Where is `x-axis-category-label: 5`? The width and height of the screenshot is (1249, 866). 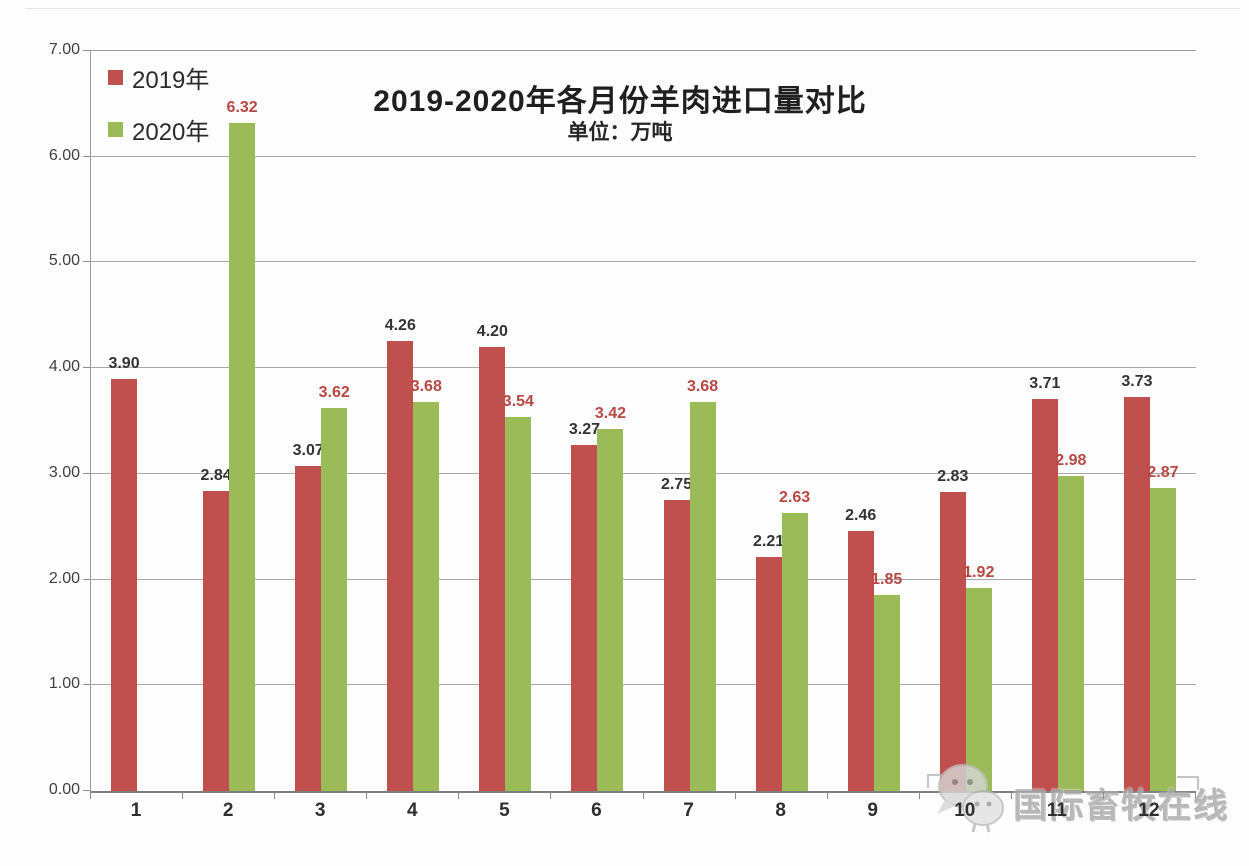 x-axis-category-label: 5 is located at coordinates (504, 810).